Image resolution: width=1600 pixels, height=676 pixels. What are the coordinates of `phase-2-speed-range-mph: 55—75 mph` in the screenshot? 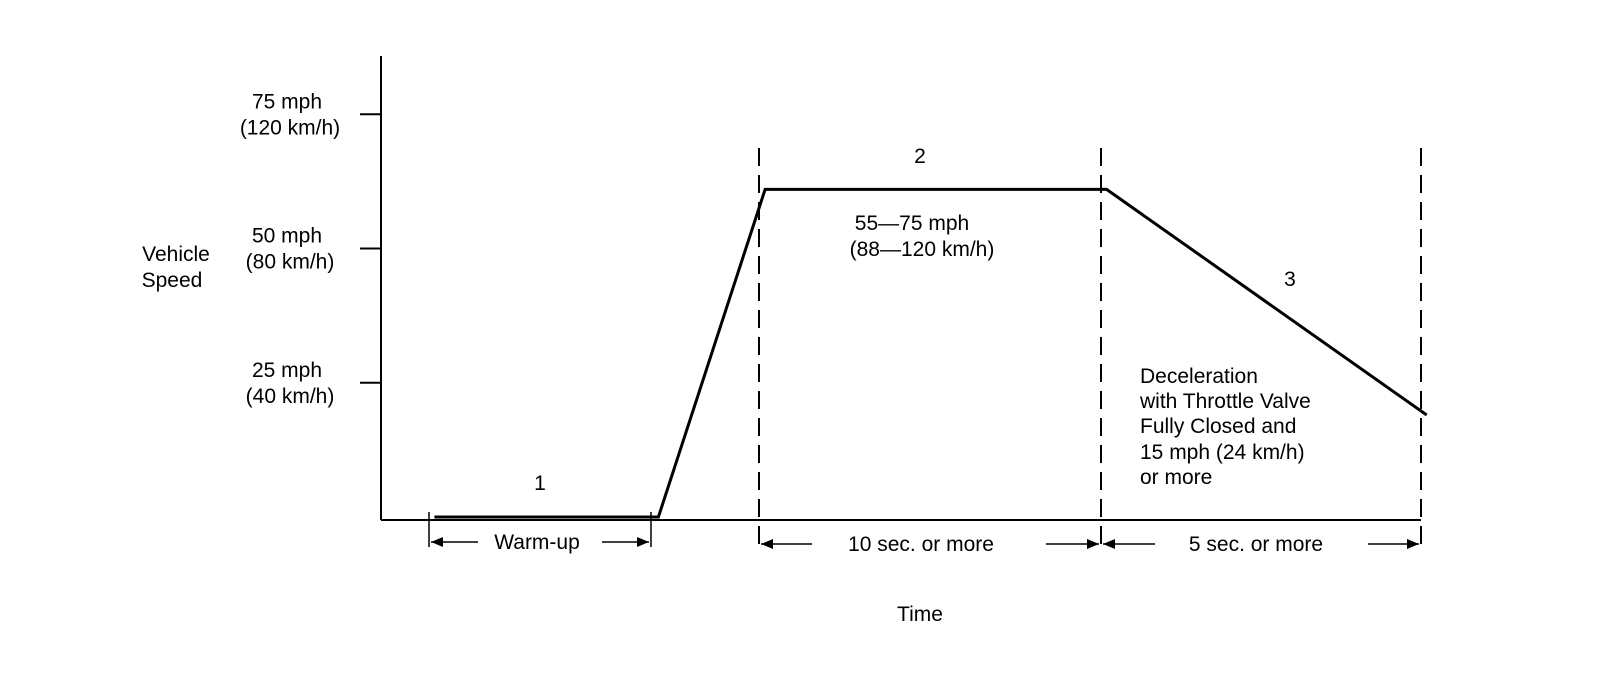 It's located at (912, 223).